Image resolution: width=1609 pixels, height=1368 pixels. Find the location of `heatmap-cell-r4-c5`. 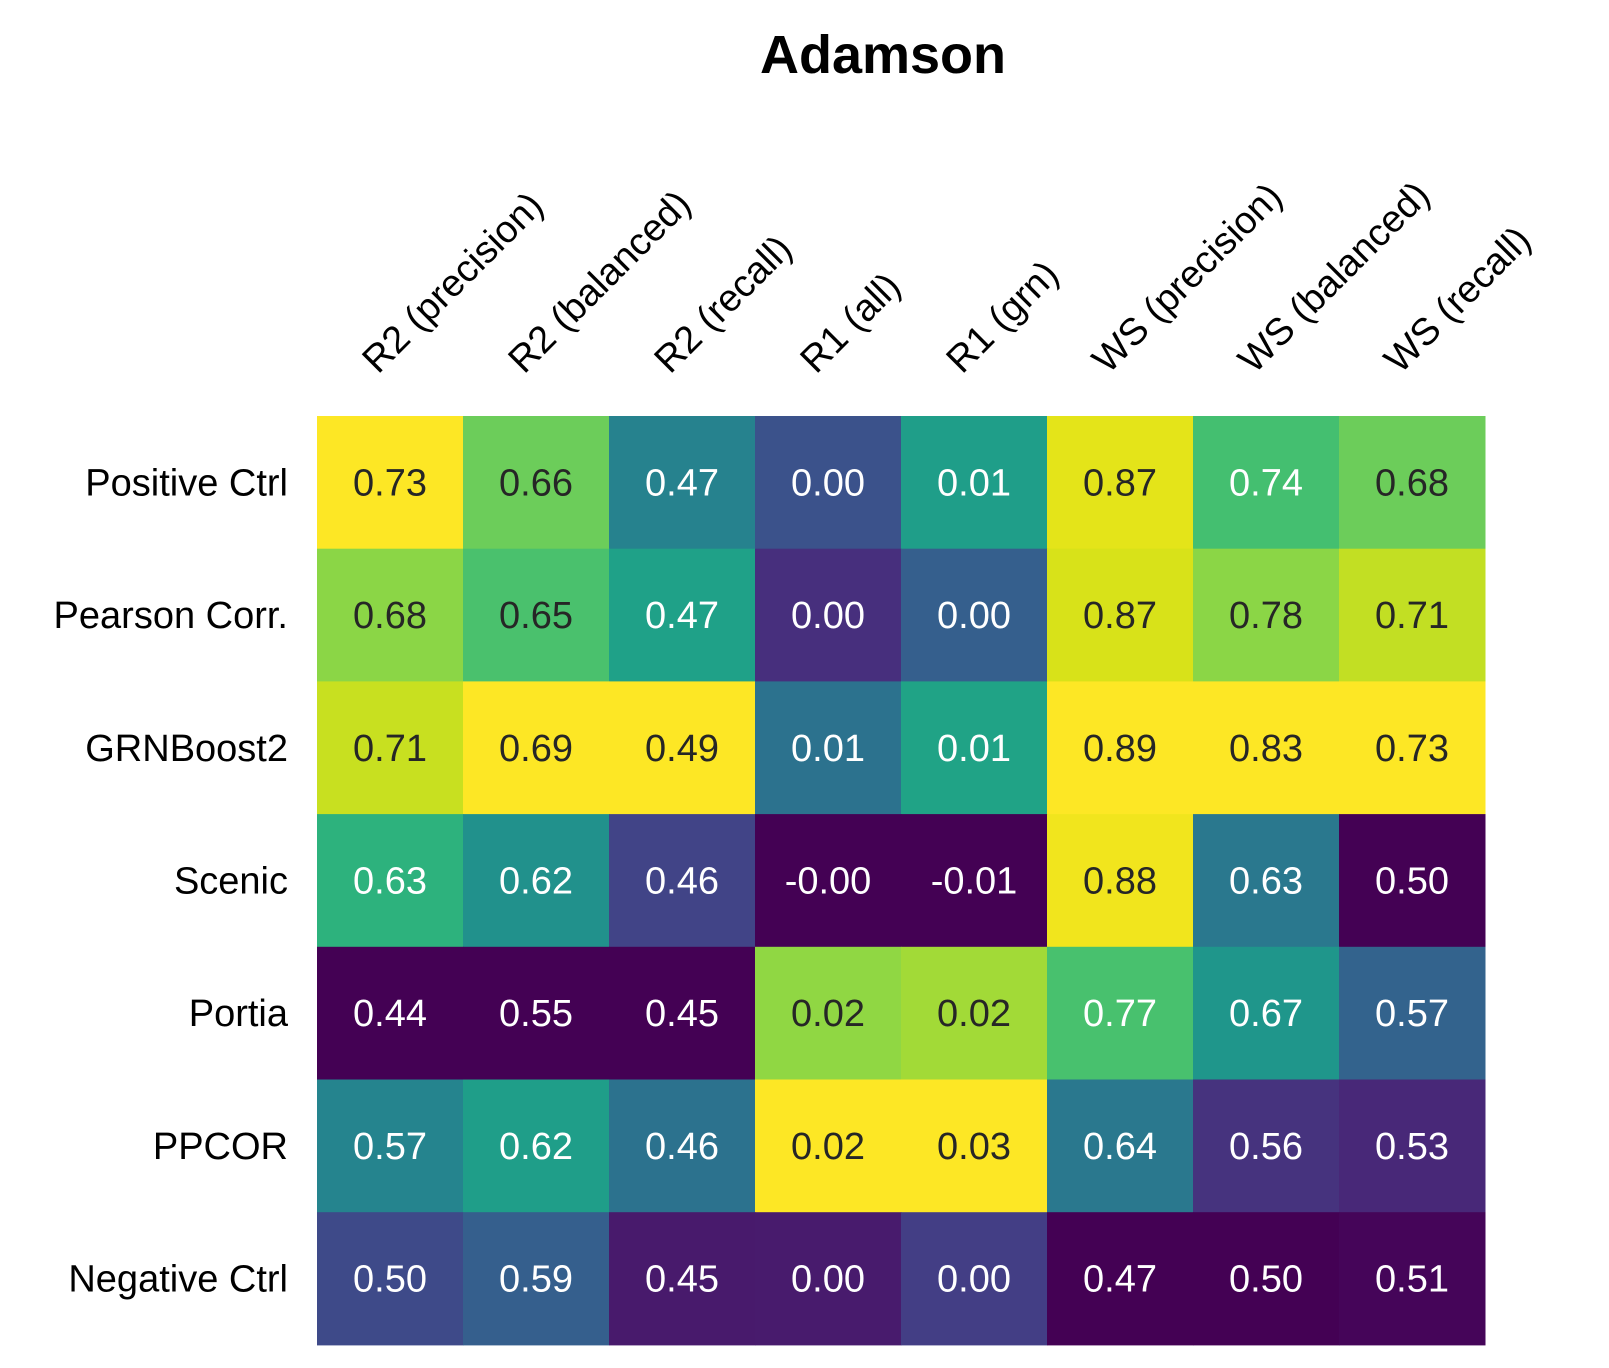

heatmap-cell-r4-c5 is located at coordinates (1120, 1013).